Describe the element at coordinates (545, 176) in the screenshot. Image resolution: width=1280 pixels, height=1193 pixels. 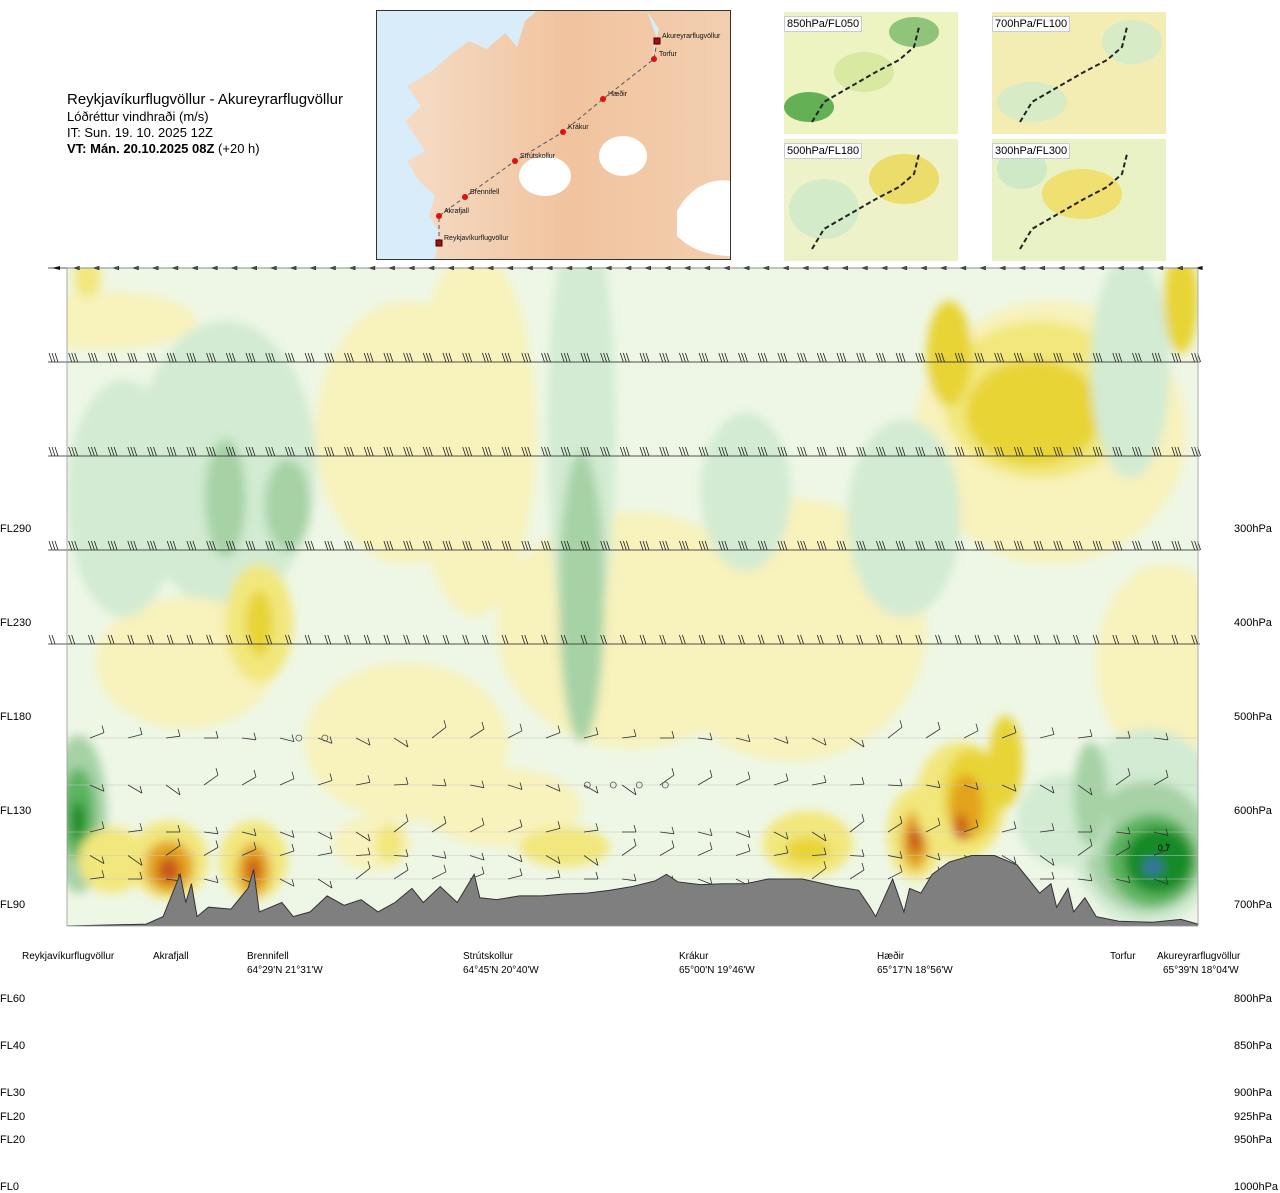
I see `glacier-langjokull` at that location.